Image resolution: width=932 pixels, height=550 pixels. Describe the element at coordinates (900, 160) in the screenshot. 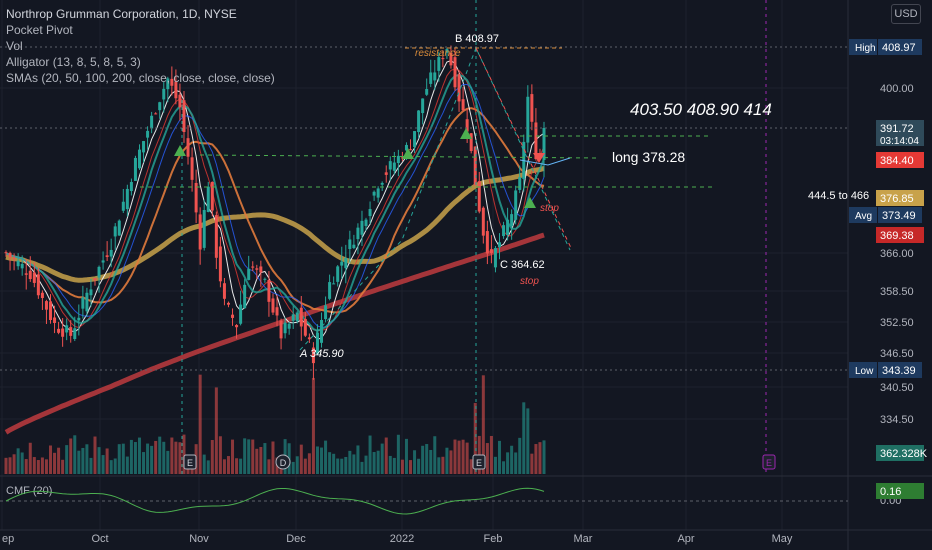

I see `price-tag: 384.40` at that location.